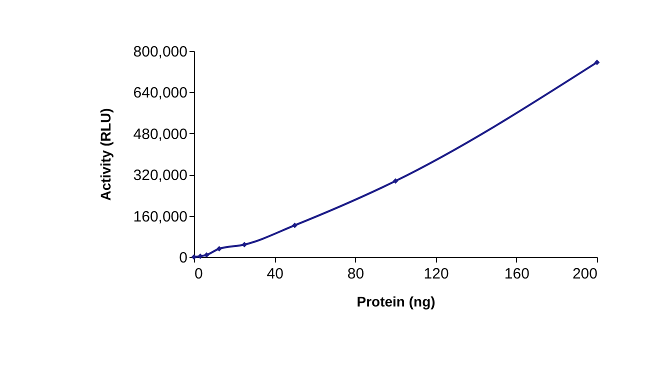 This screenshot has height=381, width=650. What do you see at coordinates (436, 274) in the screenshot?
I see `x-tick-label: 120` at bounding box center [436, 274].